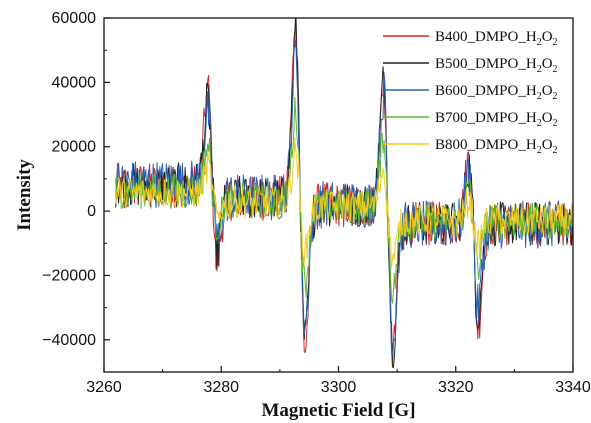  Describe the element at coordinates (573, 387) in the screenshot. I see `x-tick-label: 3340` at that location.